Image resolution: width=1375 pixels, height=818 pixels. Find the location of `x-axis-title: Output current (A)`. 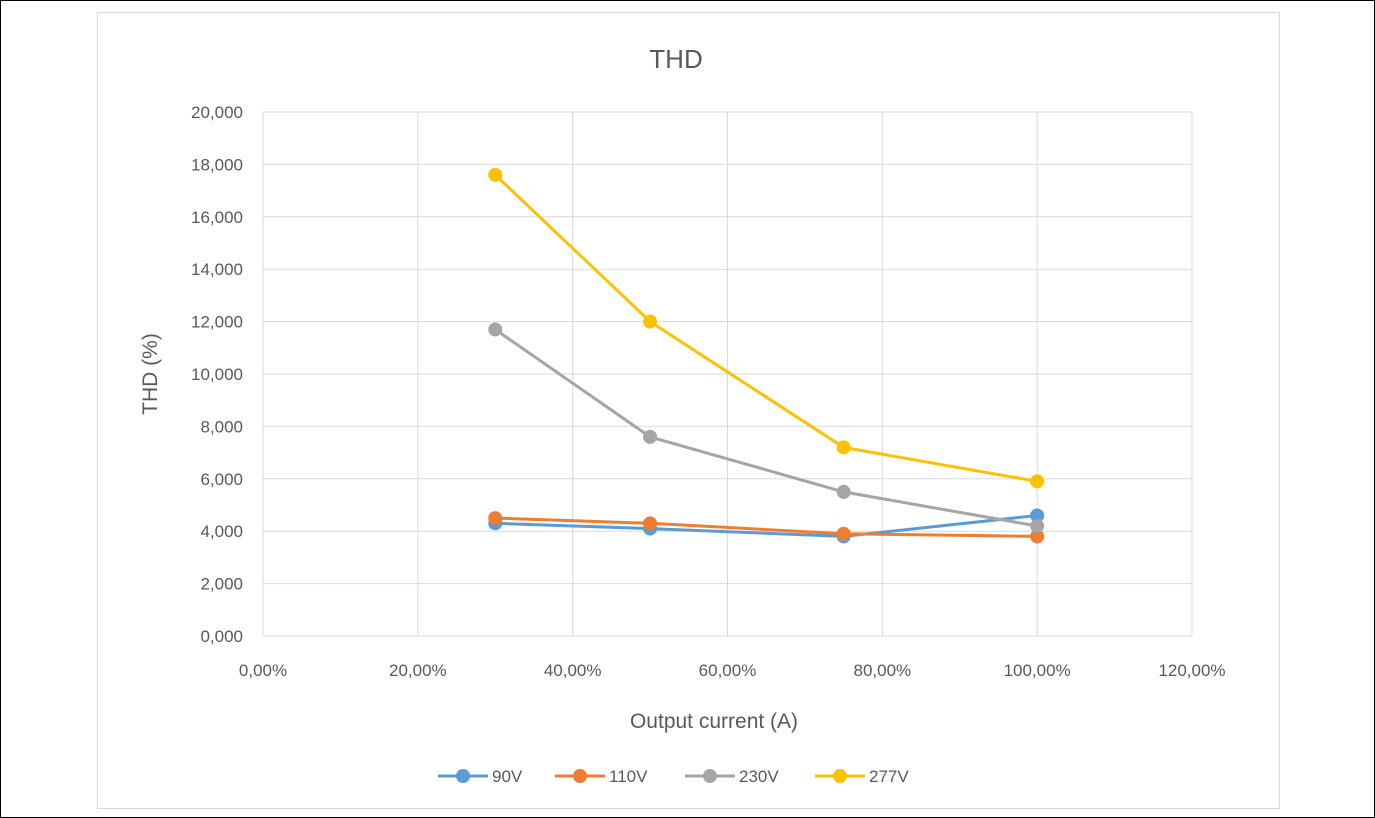

x-axis-title: Output current (A) is located at coordinates (714, 721).